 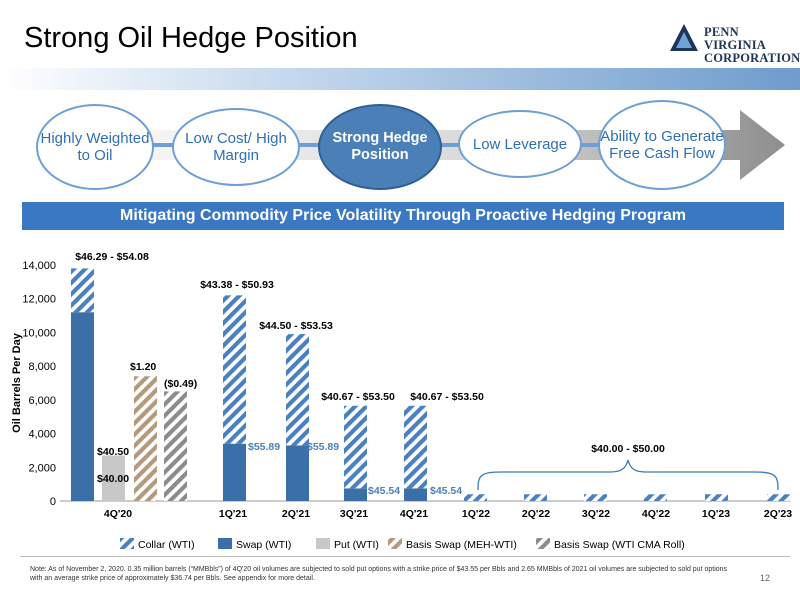 What do you see at coordinates (405, 556) in the screenshot?
I see `footer-divider` at bounding box center [405, 556].